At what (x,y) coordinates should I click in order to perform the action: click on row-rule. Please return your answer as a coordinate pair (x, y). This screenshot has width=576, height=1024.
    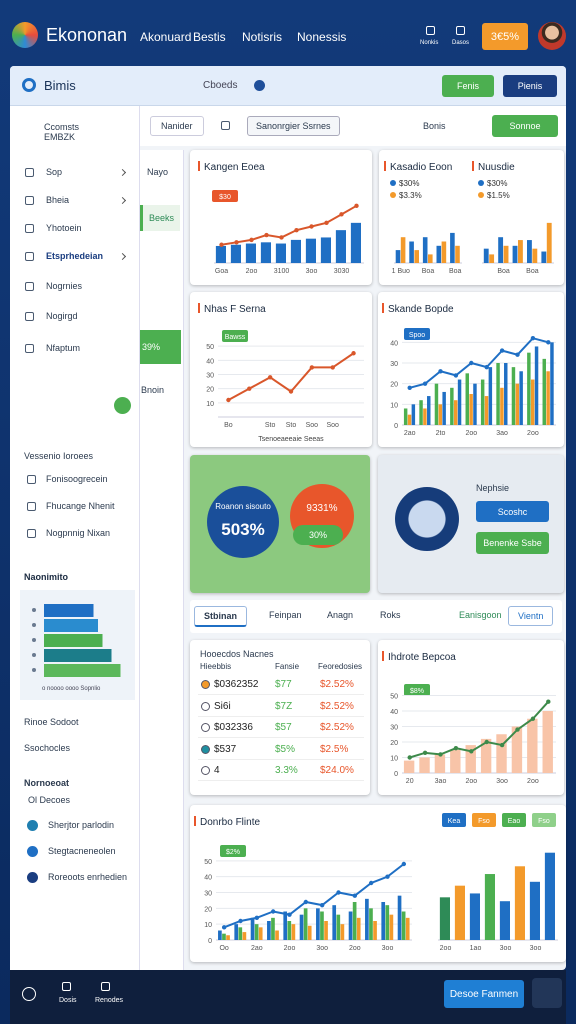
    Looking at the image, I should click on (281, 759).